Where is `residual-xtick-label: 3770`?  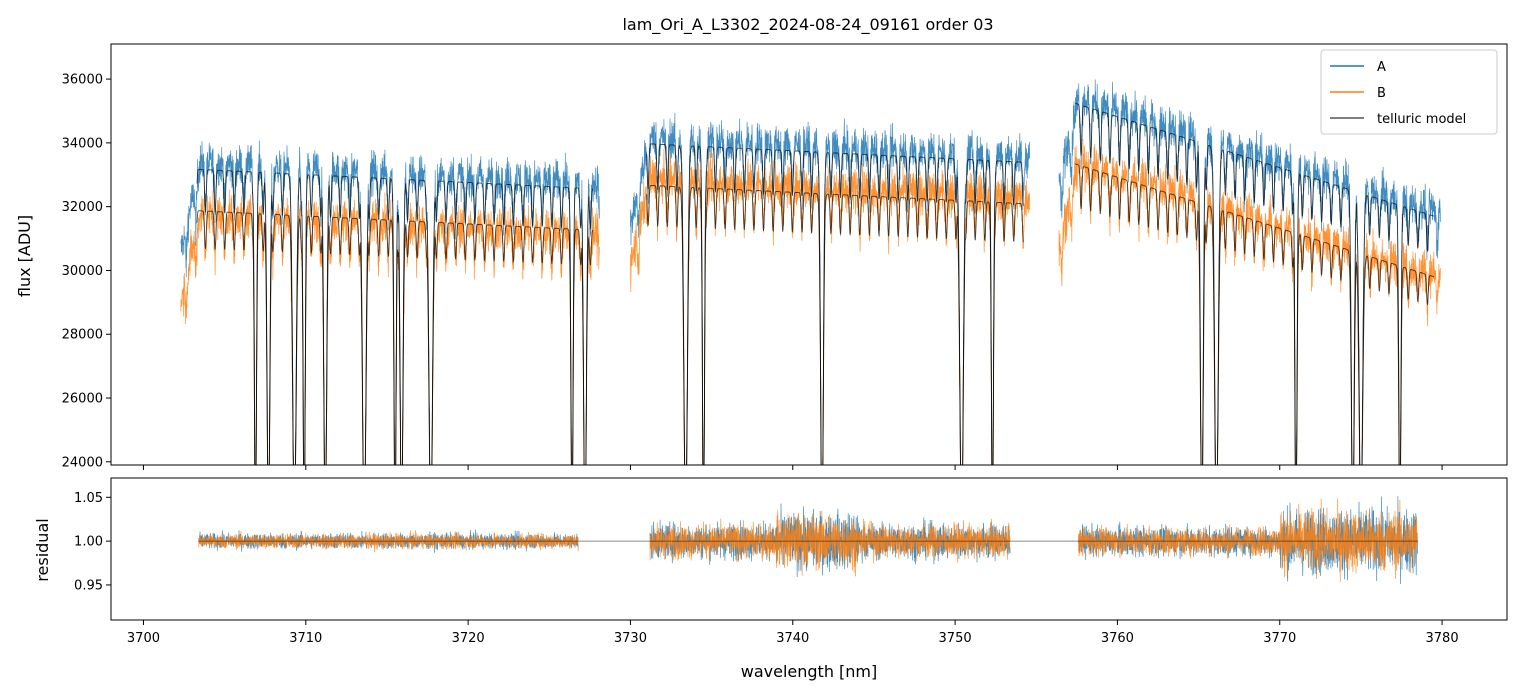
residual-xtick-label: 3770 is located at coordinates (1279, 638).